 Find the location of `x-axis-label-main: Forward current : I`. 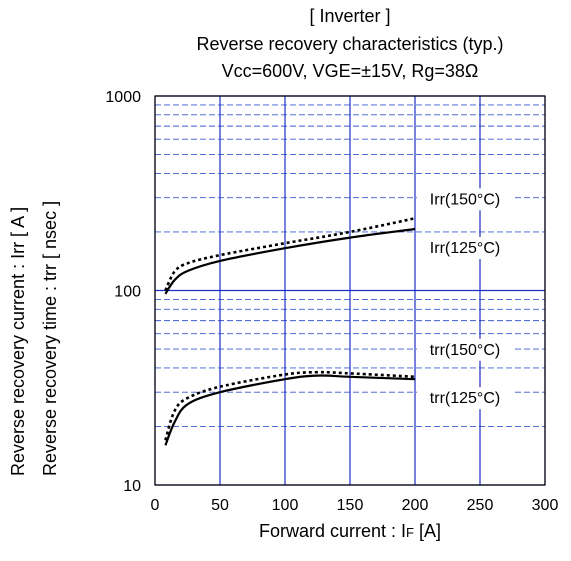

x-axis-label-main: Forward current : I is located at coordinates (332, 531).